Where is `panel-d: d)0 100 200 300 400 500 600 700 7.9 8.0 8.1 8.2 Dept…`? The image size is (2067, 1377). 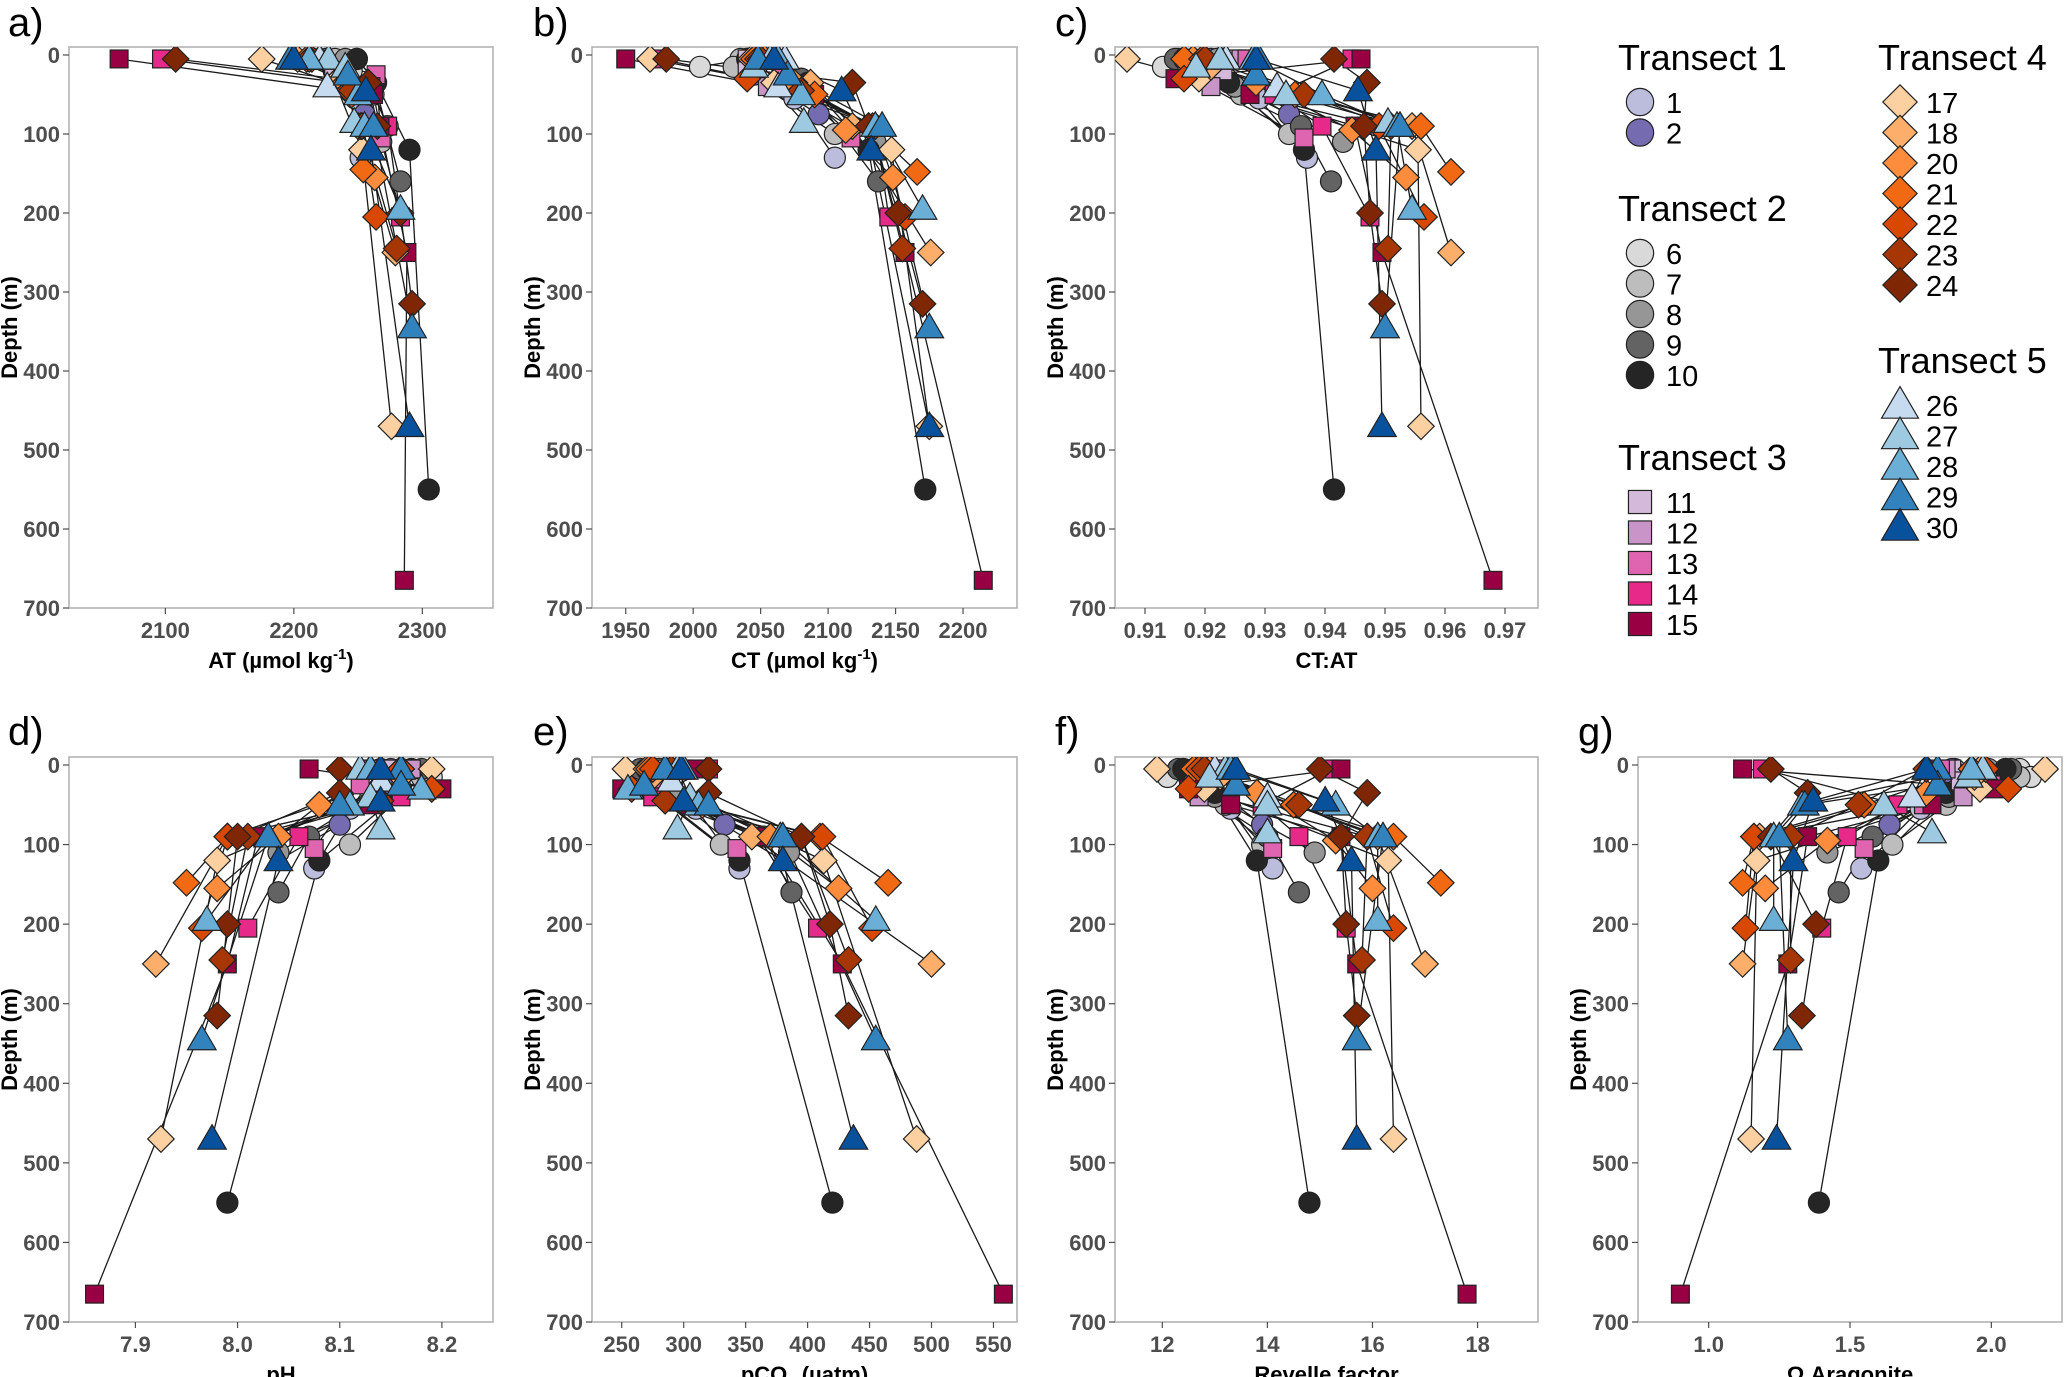
panel-d: d)0 100 200 300 400 500 600 700 7.9 8.0 8.1 8.2 Dept… is located at coordinates (247, 1043).